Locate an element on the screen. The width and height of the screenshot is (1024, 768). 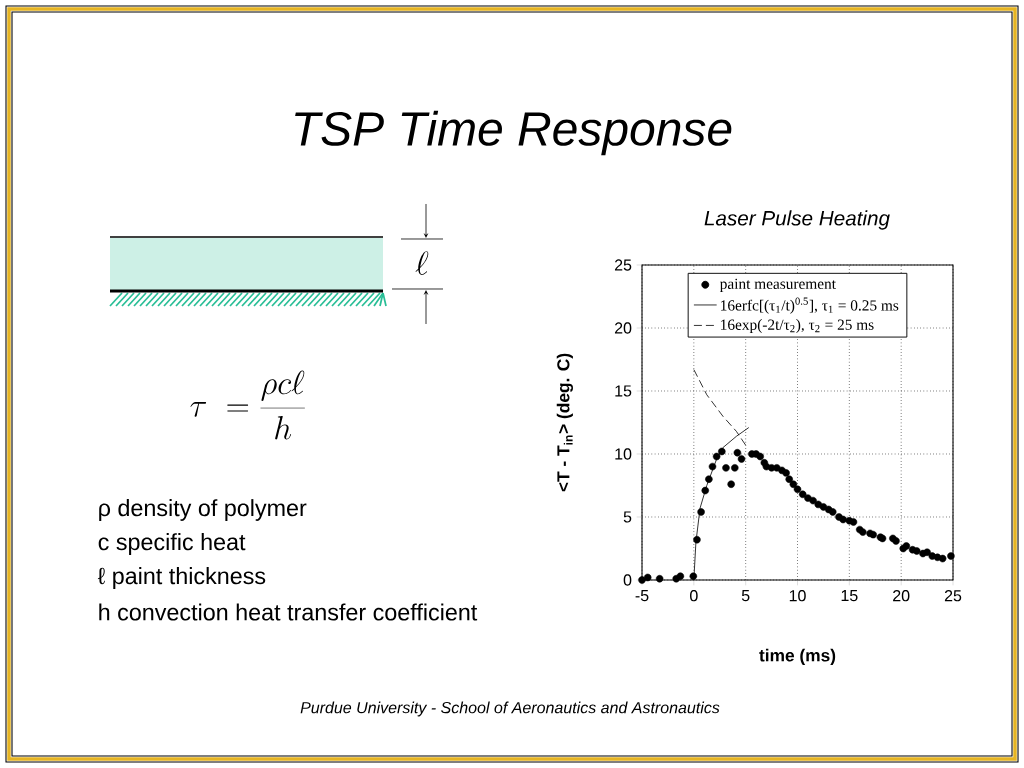
legend-label: 16exp(-2t/τ$_{2}$), τ$_{2}$ = 25 ms is located at coordinates (797, 326).